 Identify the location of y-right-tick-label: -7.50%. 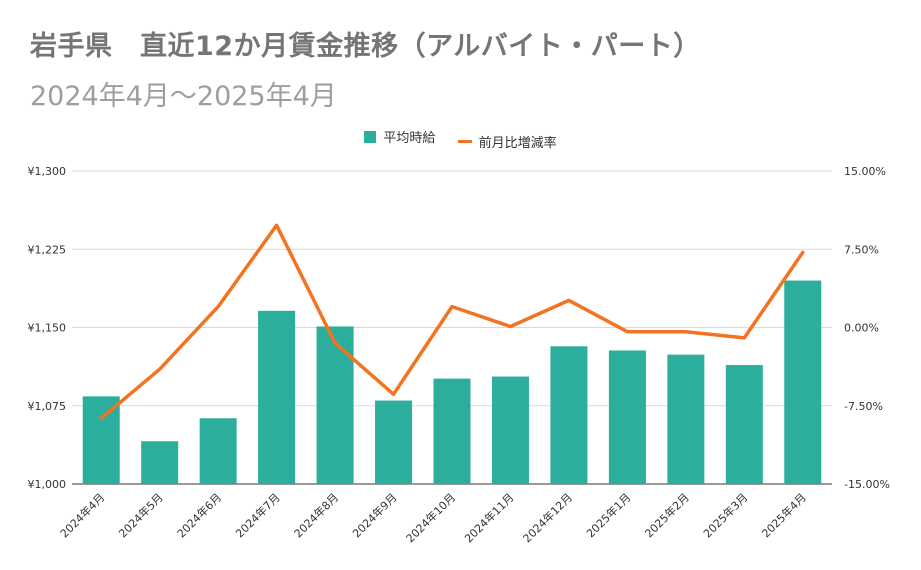
(863, 406).